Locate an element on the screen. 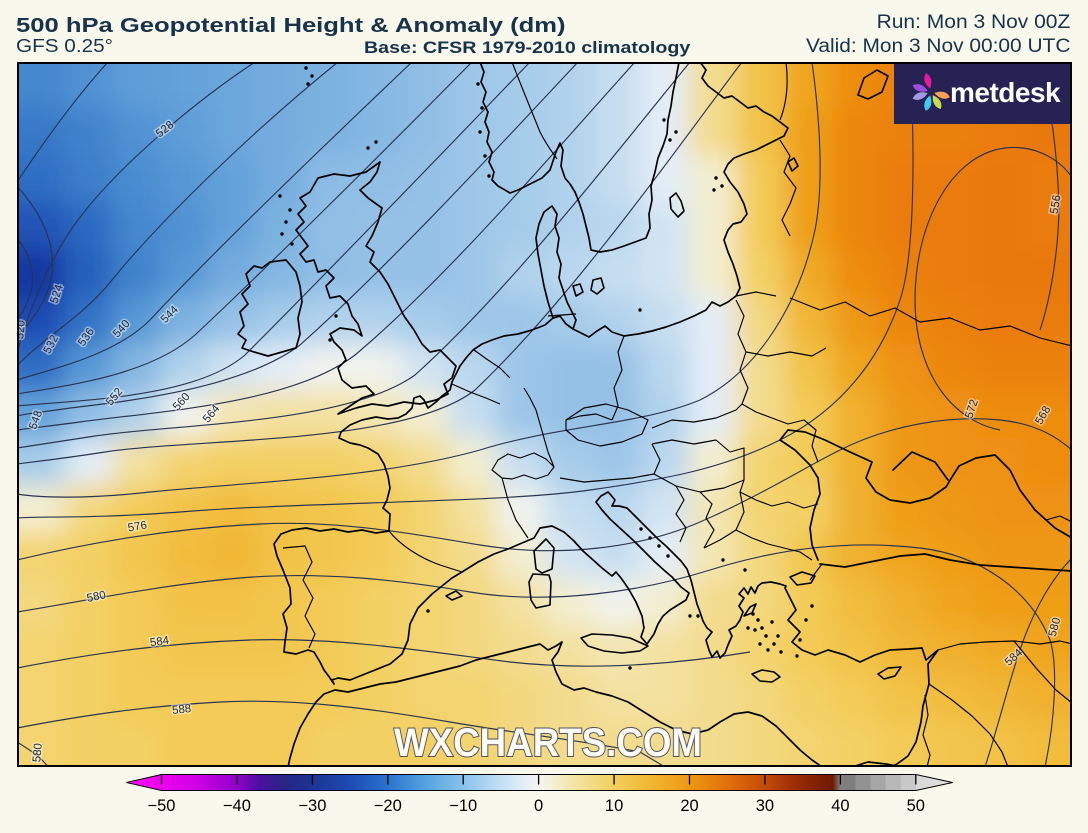 The width and height of the screenshot is (1088, 833). svg-text: 520 is located at coordinates (21, 330).